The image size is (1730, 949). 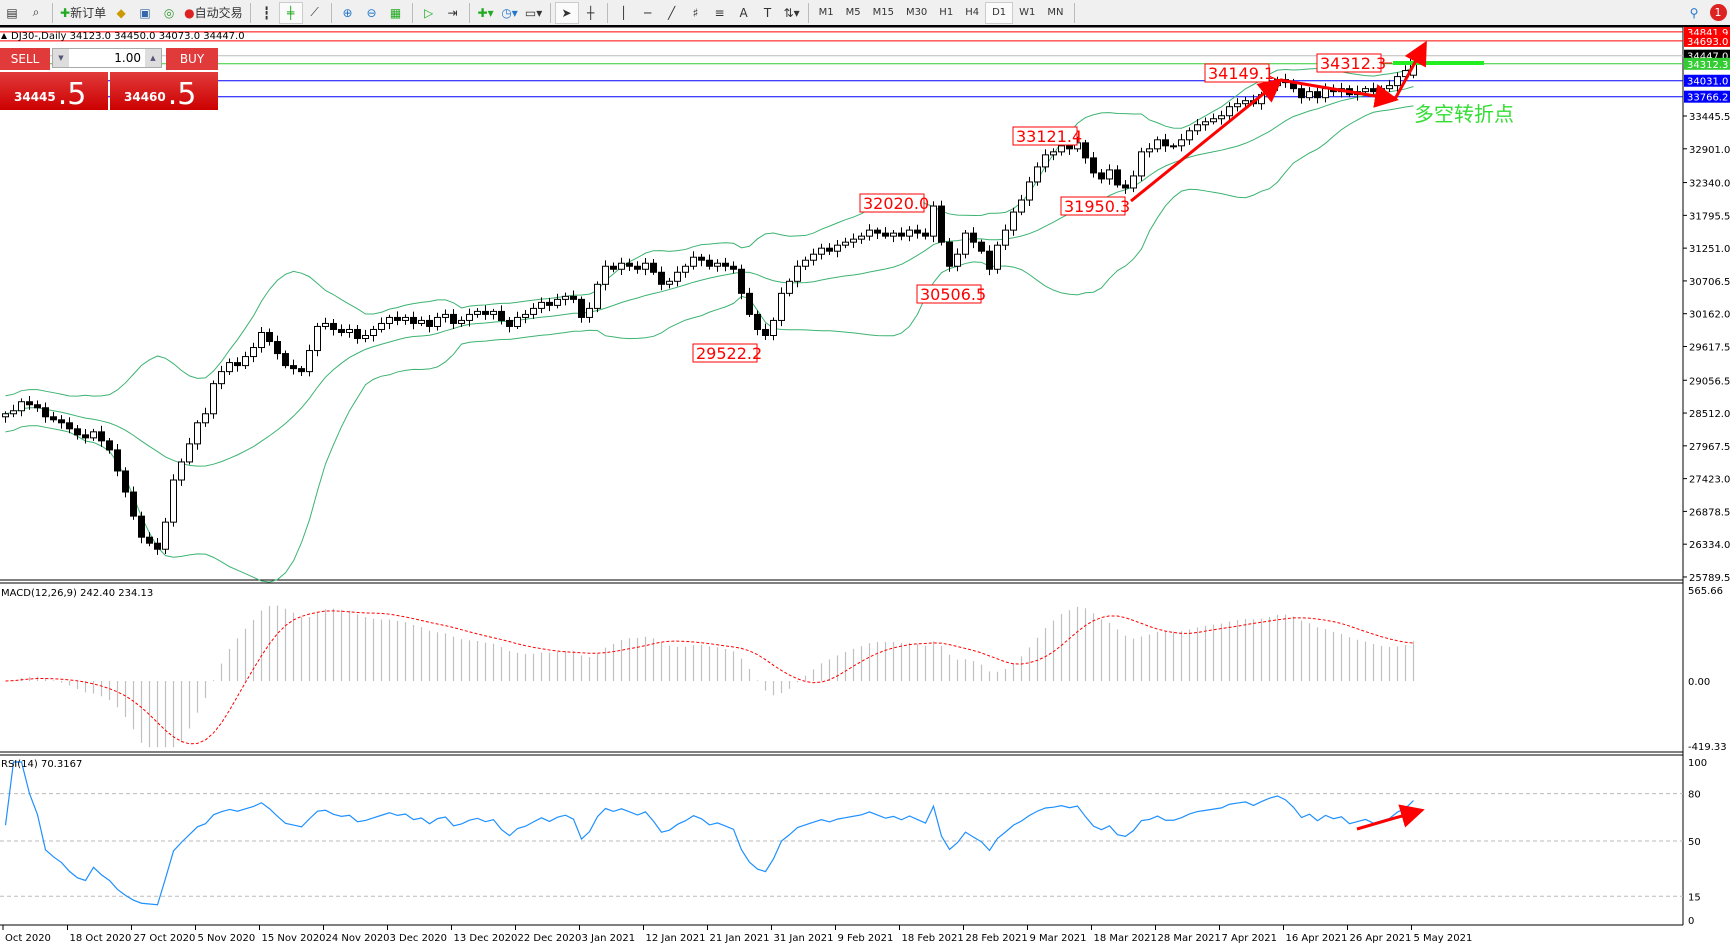 I want to click on annotation-34149: 34149.1, so click(x=1241, y=73).